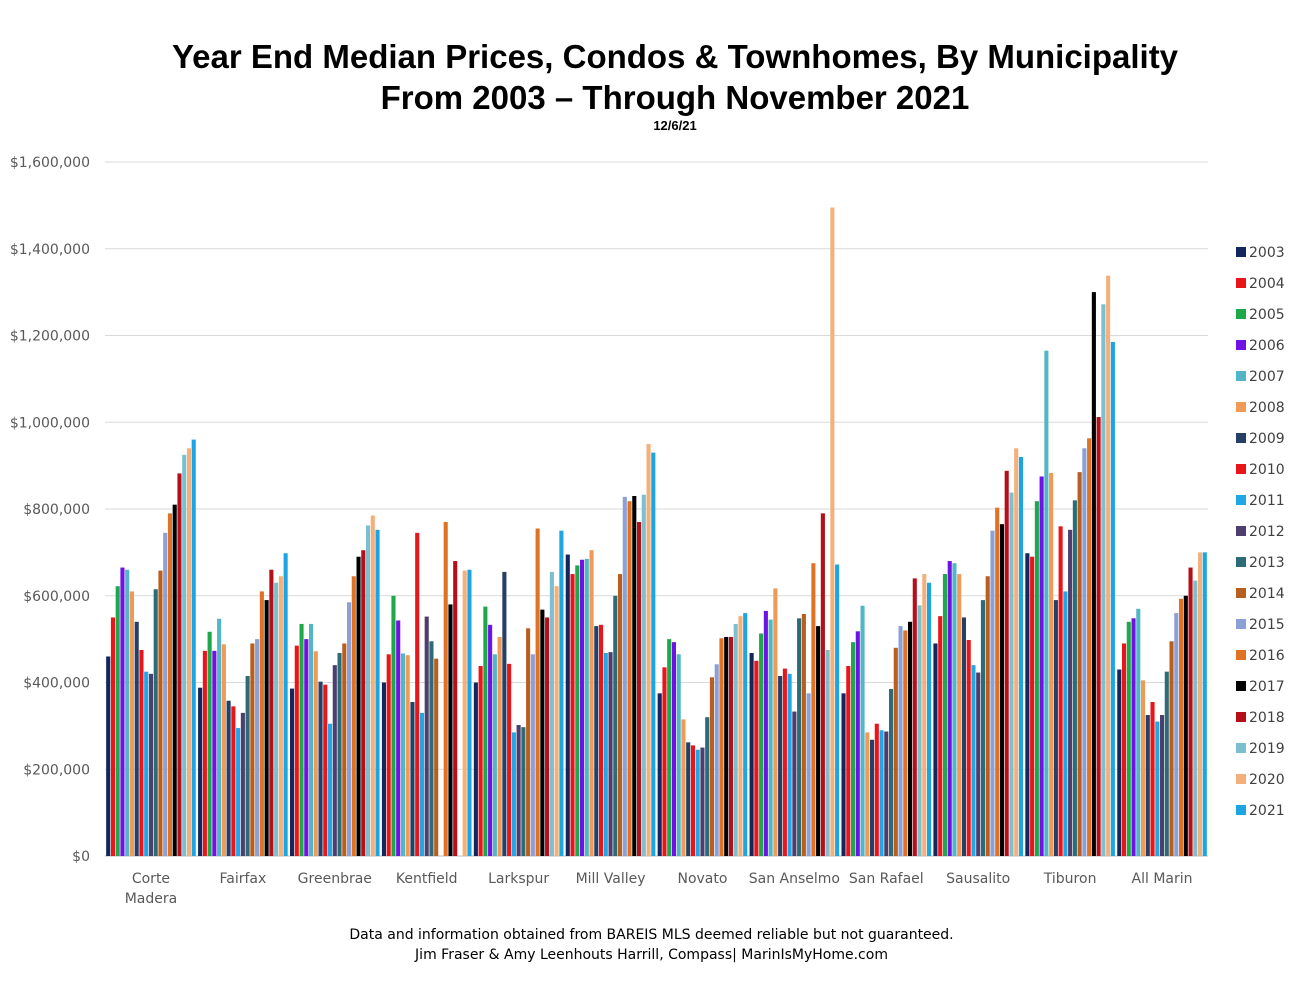  What do you see at coordinates (1267, 780) in the screenshot?
I see `legend-label: 2020` at bounding box center [1267, 780].